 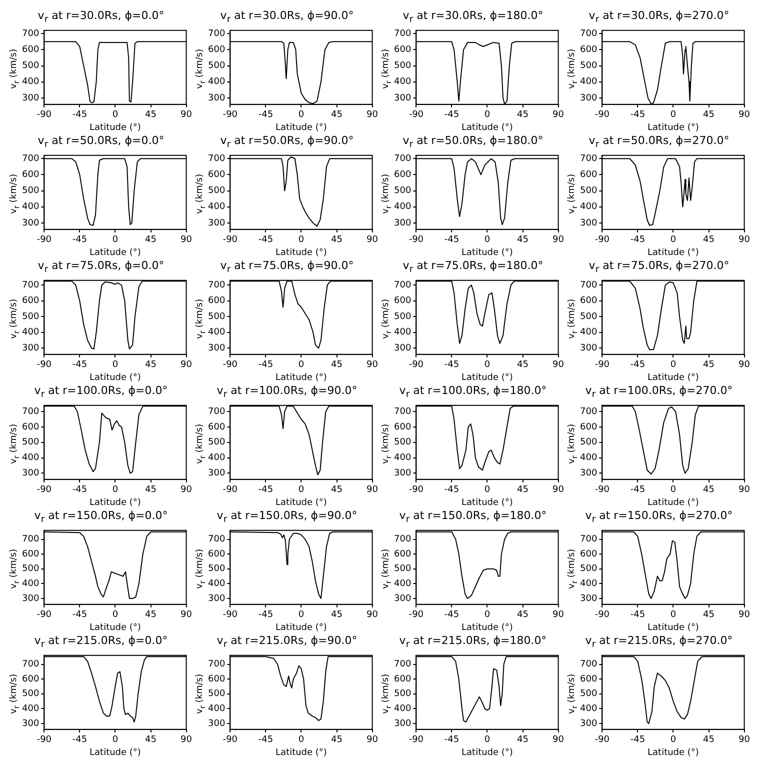 What do you see at coordinates (473, 517) in the screenshot?
I see `chart-title: v$_{r}$ at r=150.0Rs, ϕ=180.0°` at bounding box center [473, 517].